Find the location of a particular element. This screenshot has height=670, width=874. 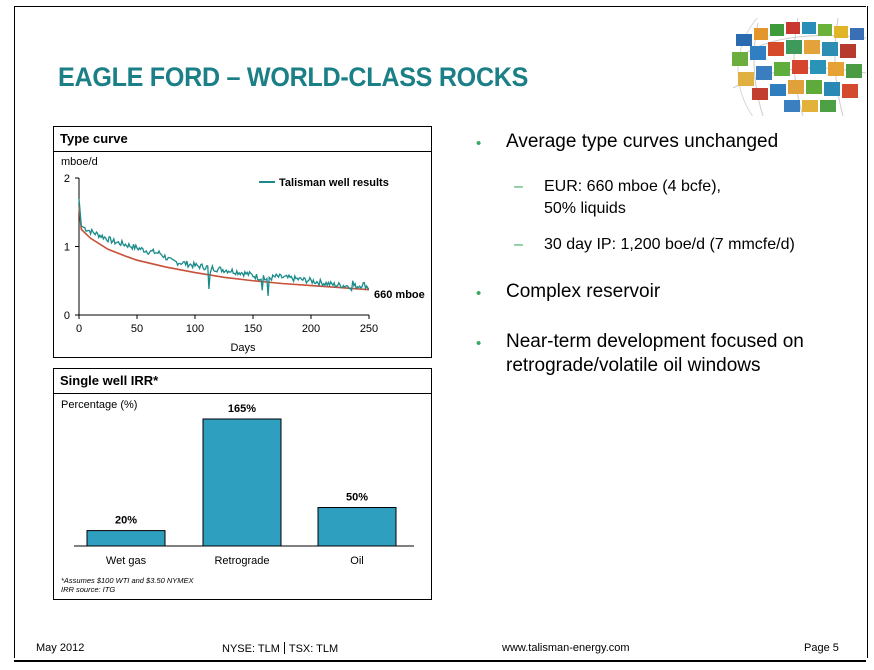

irr-title: Single well IRR* is located at coordinates (109, 380).